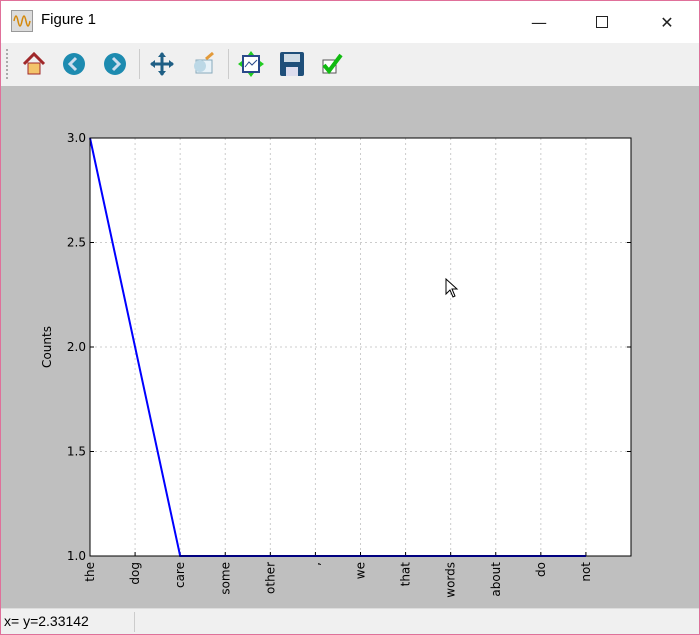 This screenshot has width=700, height=635. What do you see at coordinates (350, 22) in the screenshot?
I see `title-bar: Figure 1 — ✕` at bounding box center [350, 22].